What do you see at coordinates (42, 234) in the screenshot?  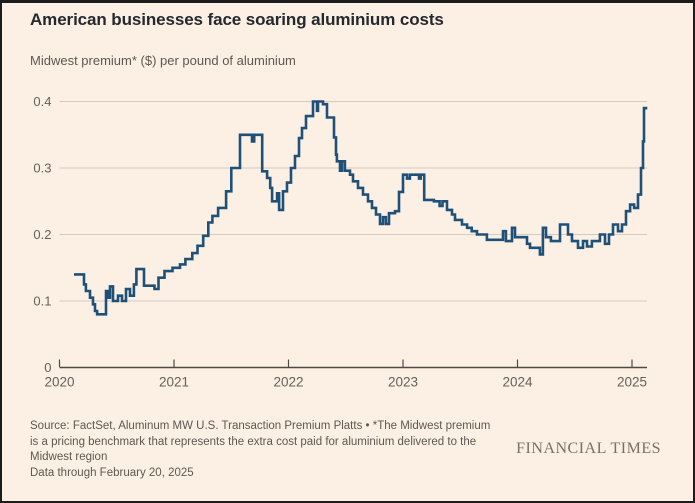 I see `y-tick-label: 0.2` at bounding box center [42, 234].